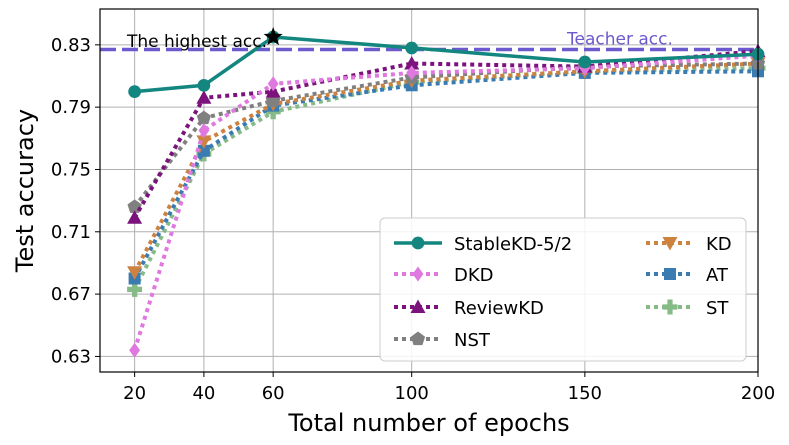 This screenshot has width=789, height=445. Describe the element at coordinates (585, 393) in the screenshot. I see `x-tick-label: 150` at that location.